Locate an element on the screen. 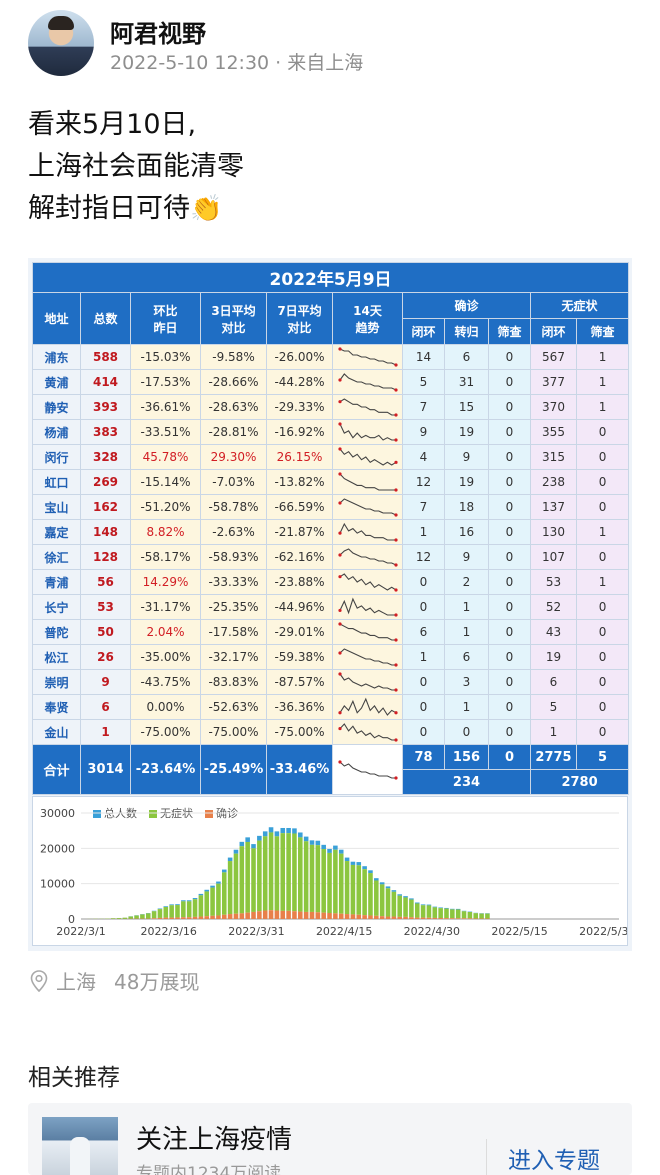 Image resolution: width=660 pixels, height=1175 pixels. confirmed-closed-cell: 6 is located at coordinates (423, 632).